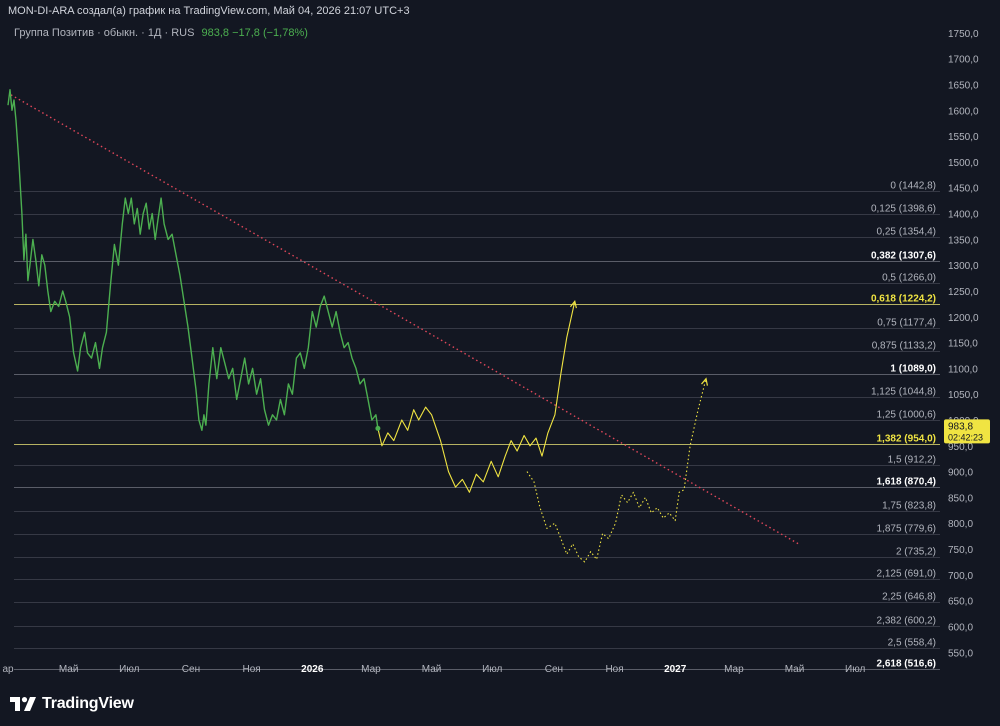  I want to click on y-tick-label: 600,0, so click(960, 627).